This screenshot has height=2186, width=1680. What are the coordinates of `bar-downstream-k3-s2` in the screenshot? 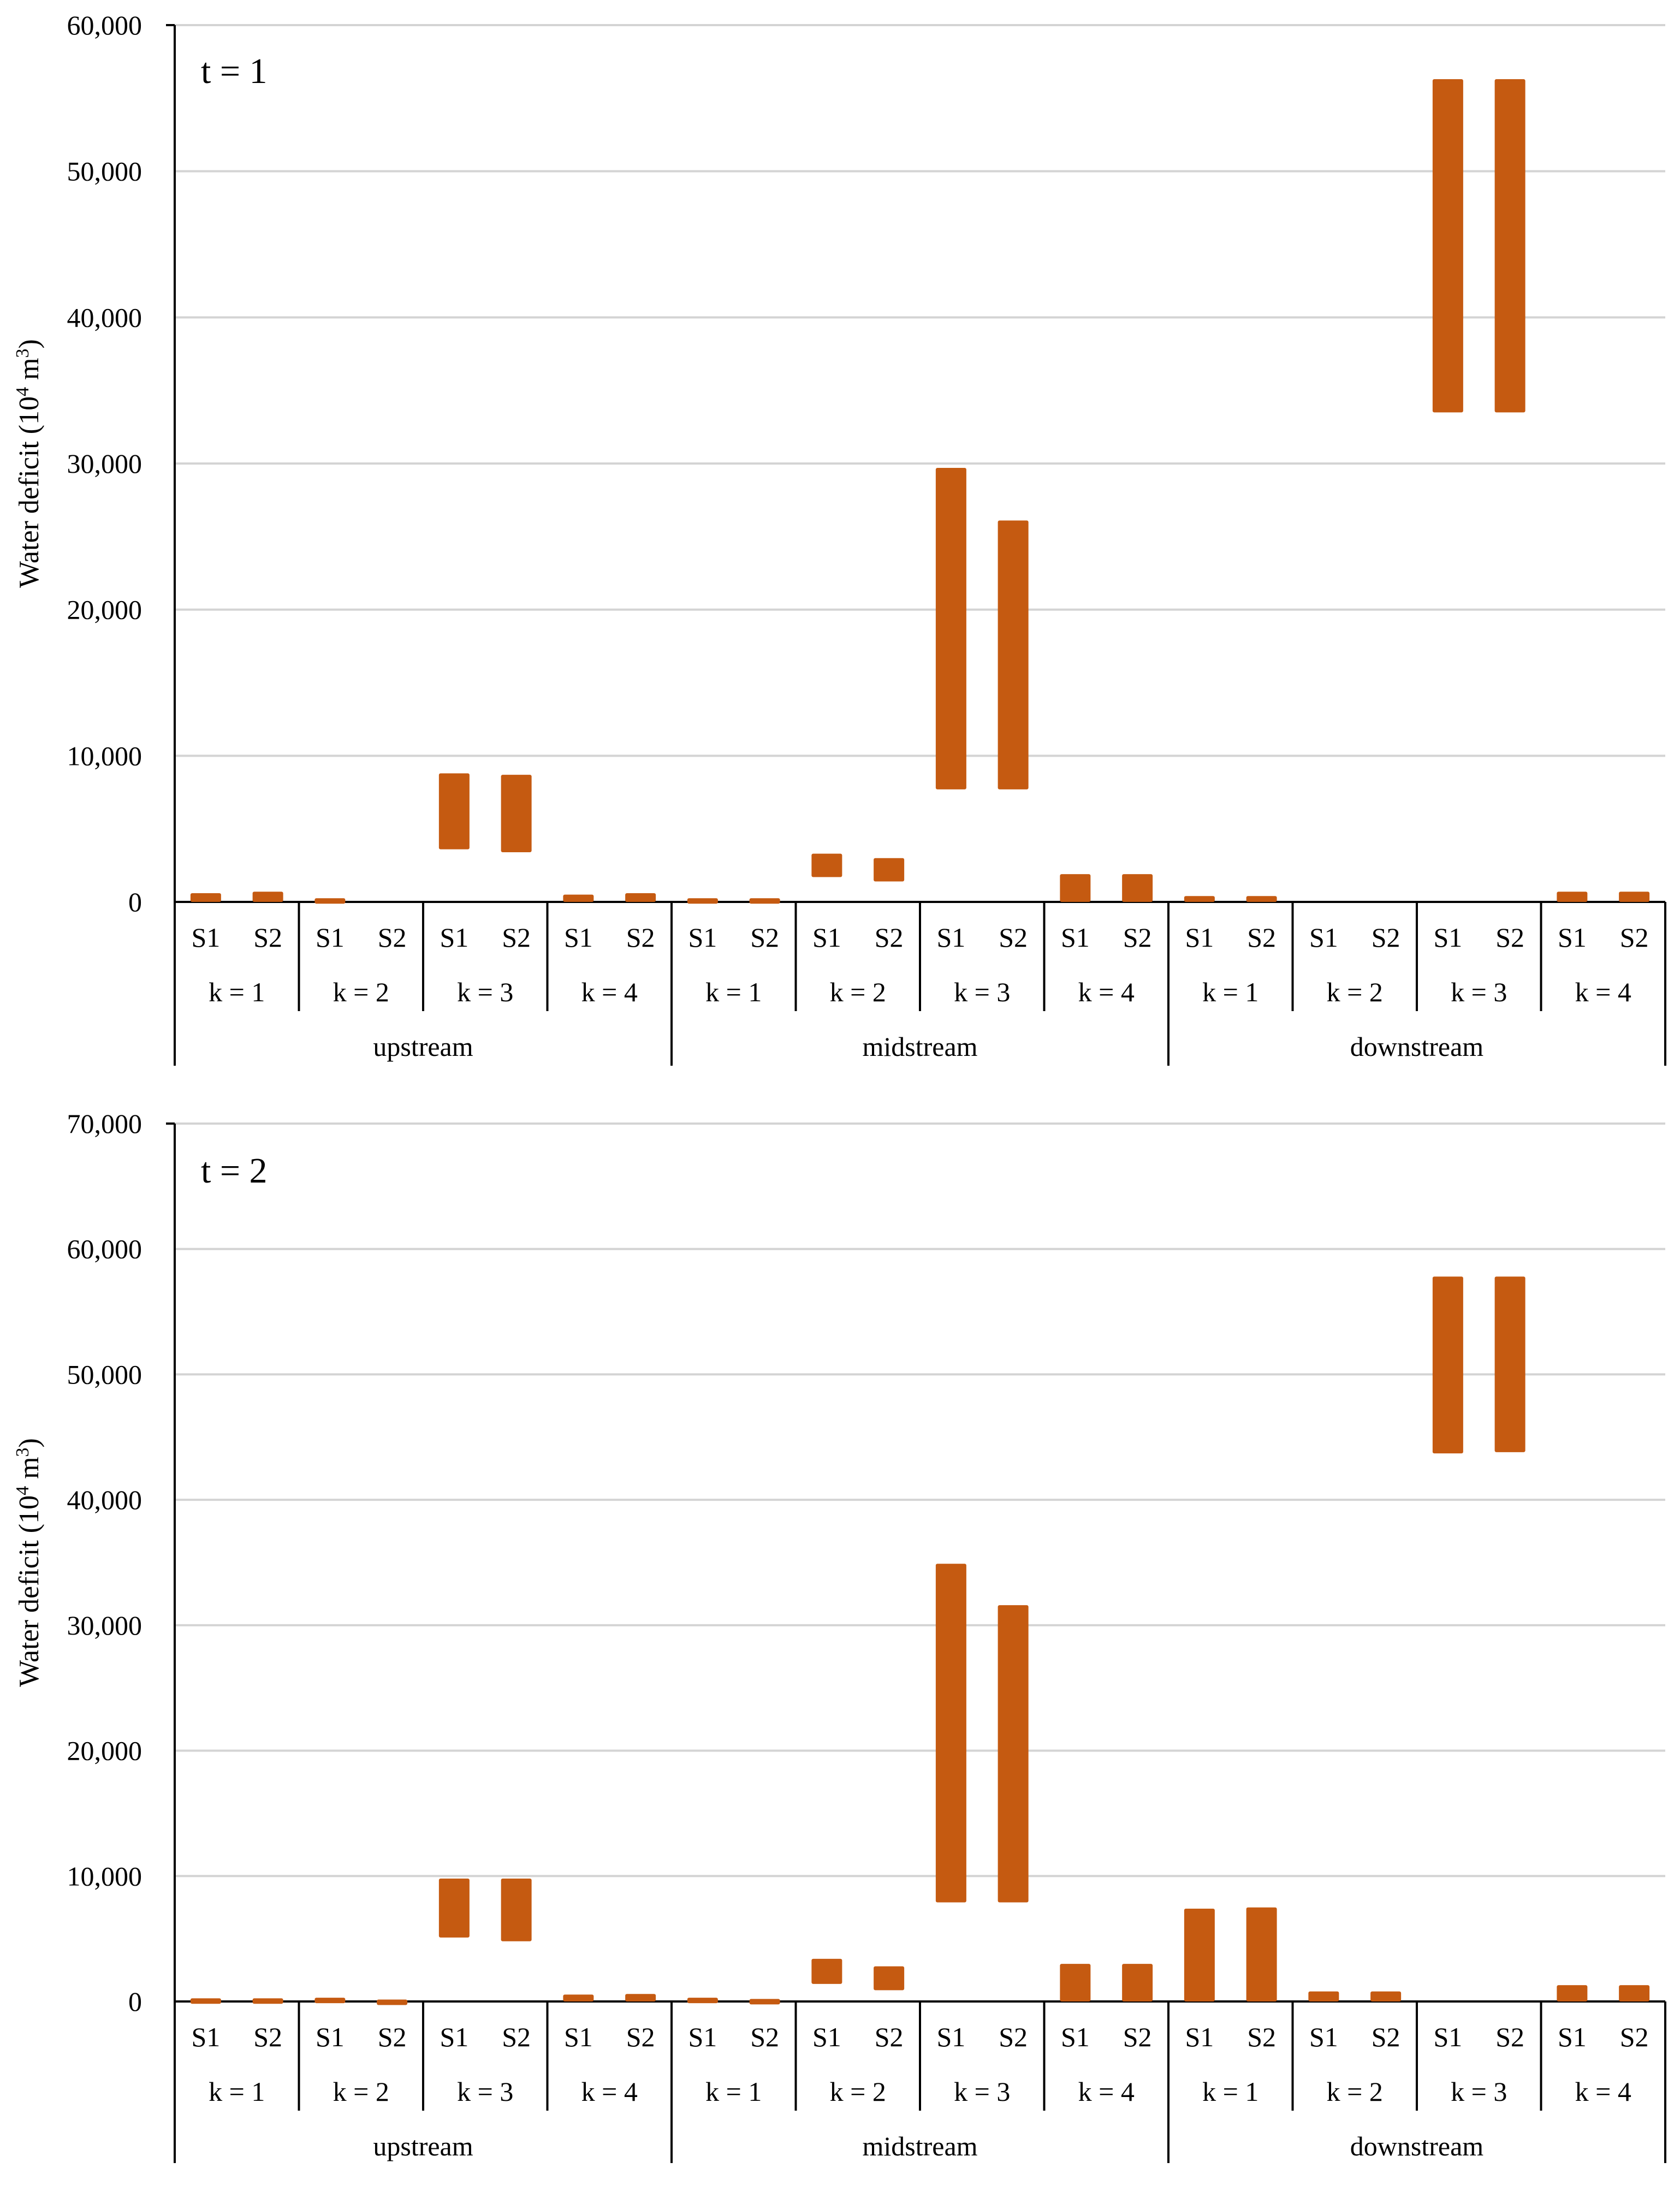 It's located at (1509, 246).